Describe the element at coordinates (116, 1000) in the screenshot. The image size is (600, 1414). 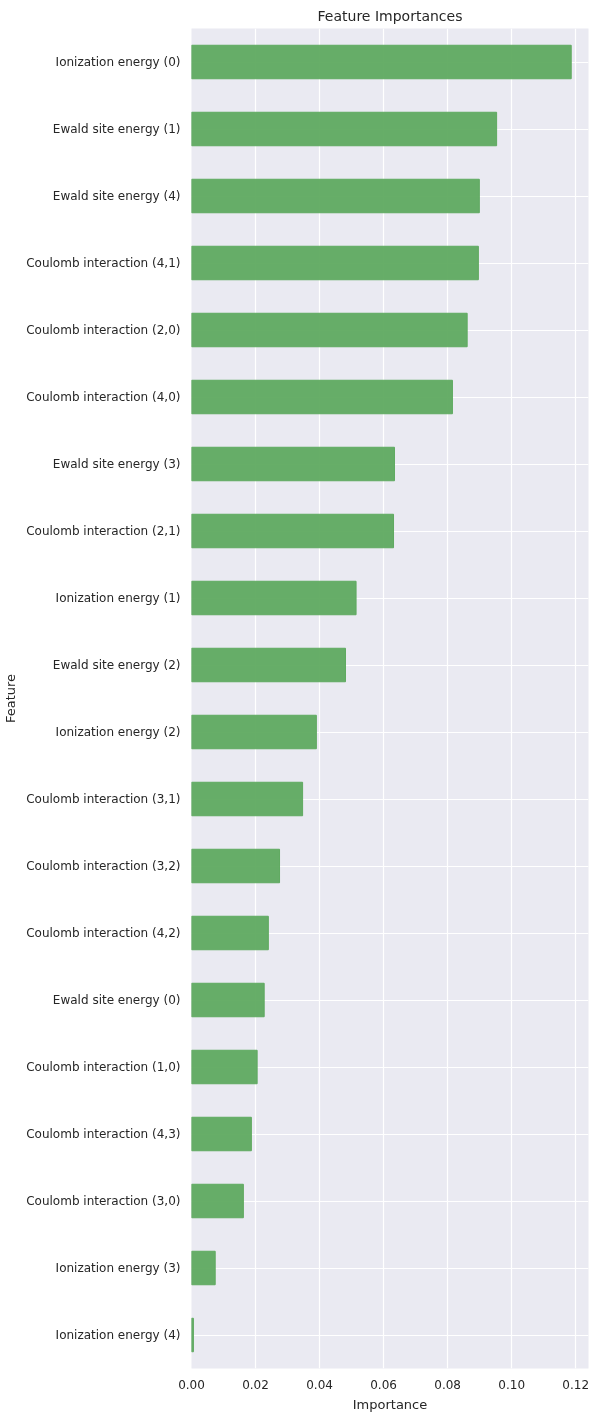
I see `y-tick-label: Ewald site energy (0)` at that location.